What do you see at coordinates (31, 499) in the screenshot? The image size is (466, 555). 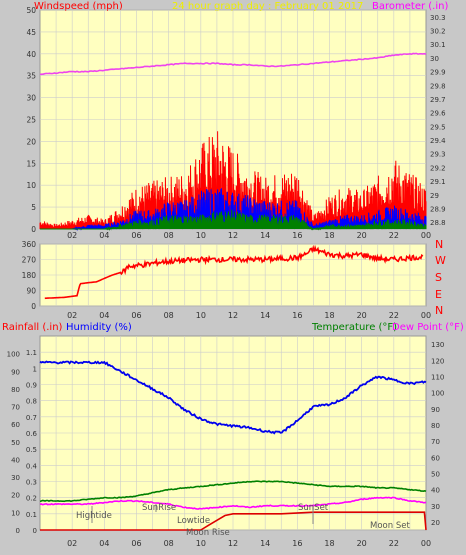 I see `rain-tick-label: 0.2` at bounding box center [31, 499].